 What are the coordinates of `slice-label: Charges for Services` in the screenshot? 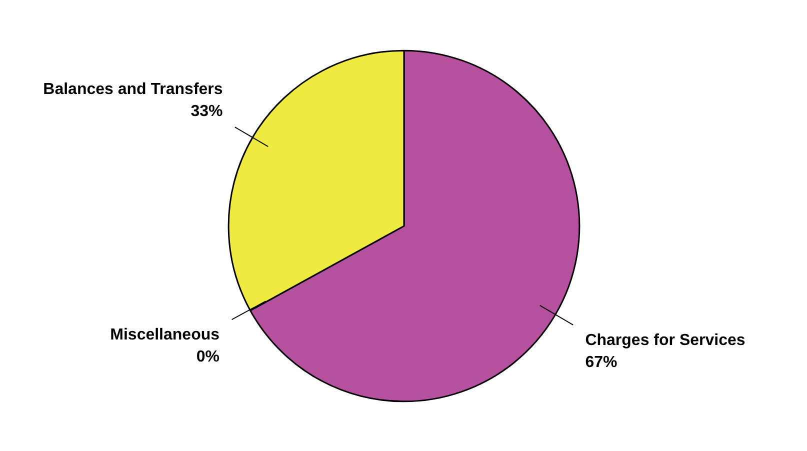 It's located at (665, 340).